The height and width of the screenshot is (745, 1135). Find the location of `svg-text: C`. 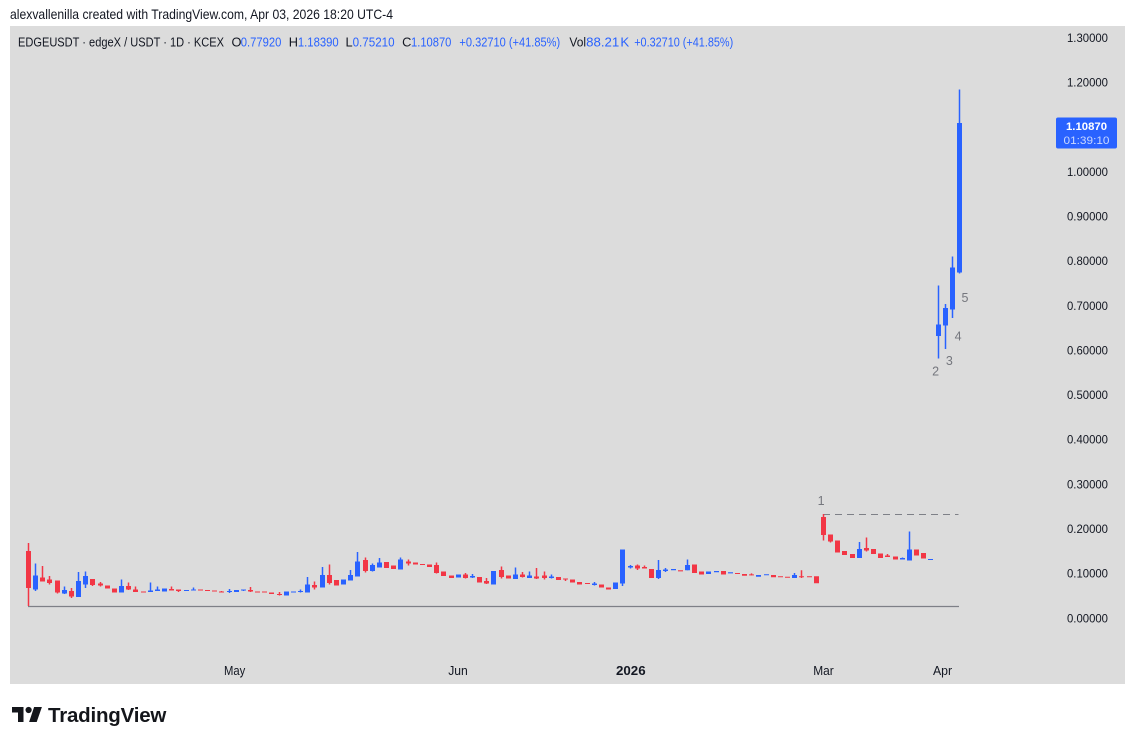

svg-text: C is located at coordinates (406, 42).